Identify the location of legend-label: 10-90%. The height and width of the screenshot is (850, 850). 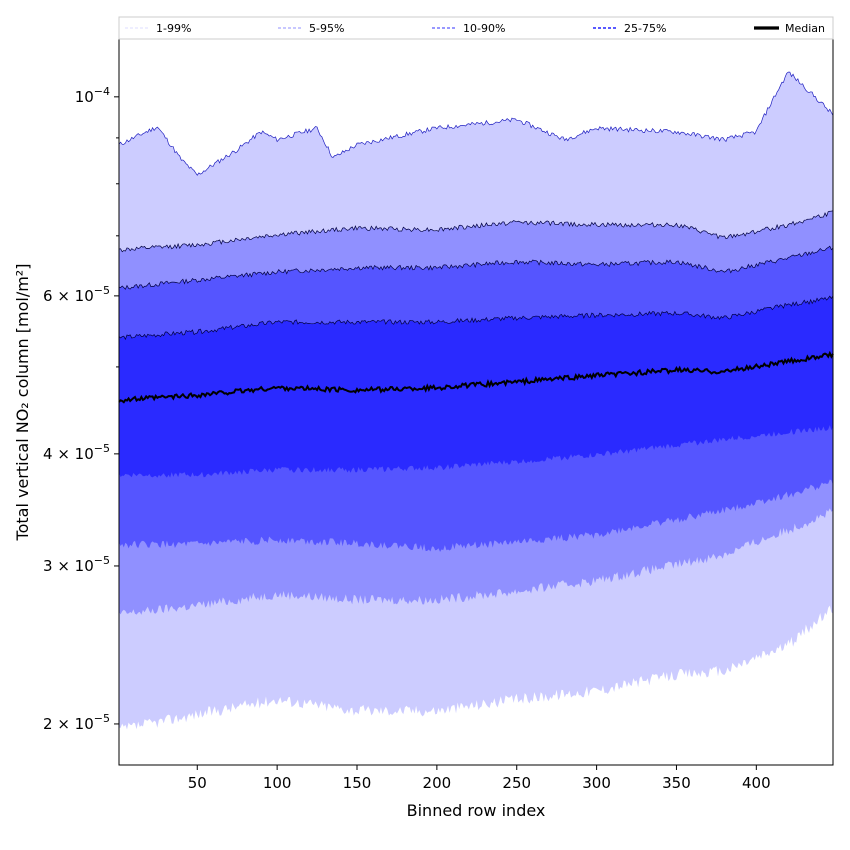
(484, 28).